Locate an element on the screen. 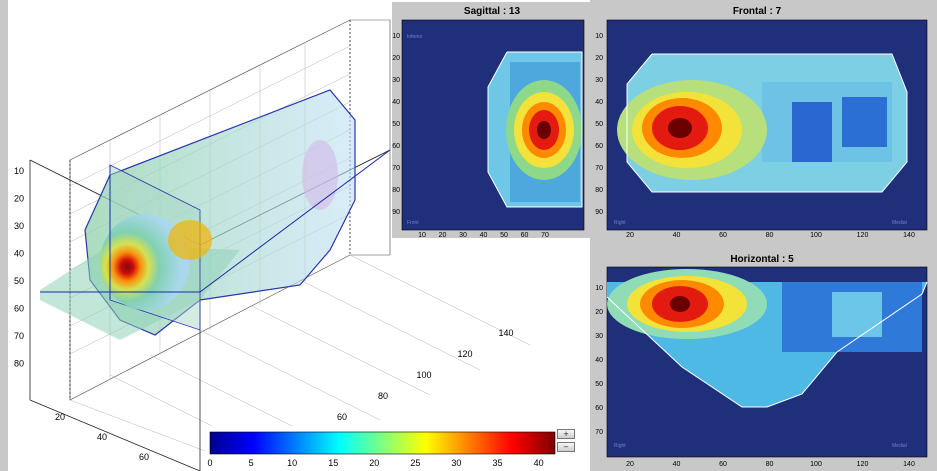 Image resolution: width=937 pixels, height=471 pixels. y-tick-label: 140 is located at coordinates (505, 333).